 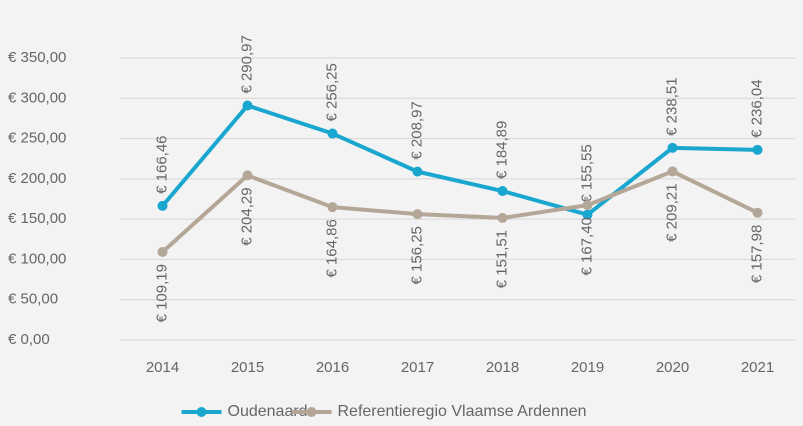 I want to click on y-tick-label: € 50,00, so click(x=33, y=299).